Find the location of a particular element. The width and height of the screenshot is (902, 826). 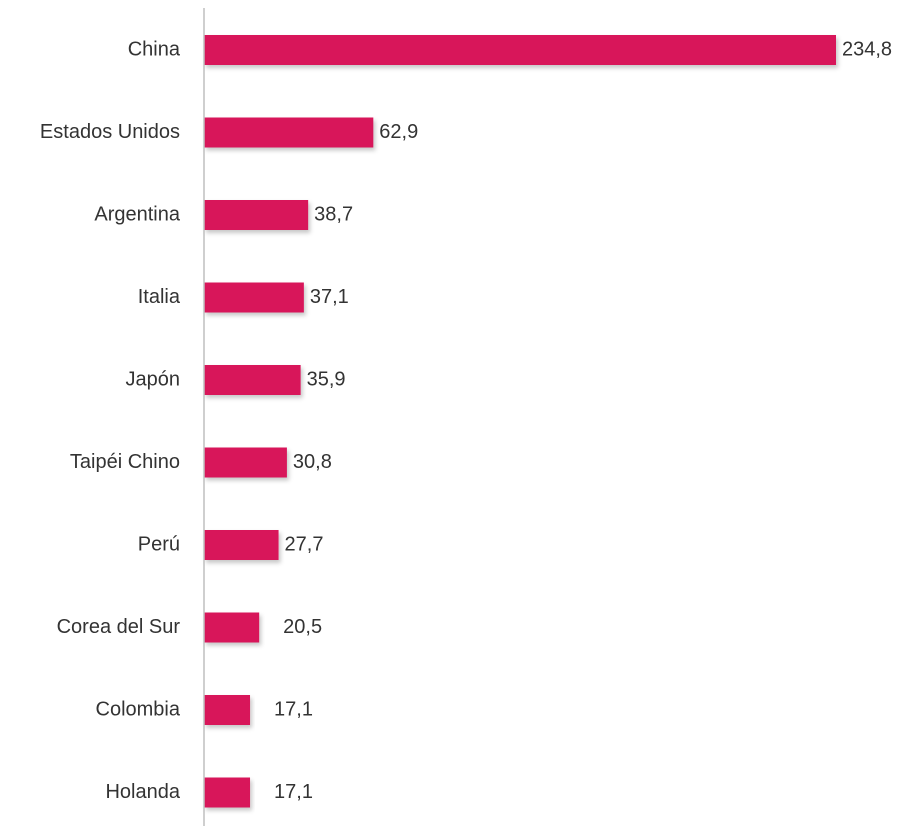

category-label: China is located at coordinates (154, 49).